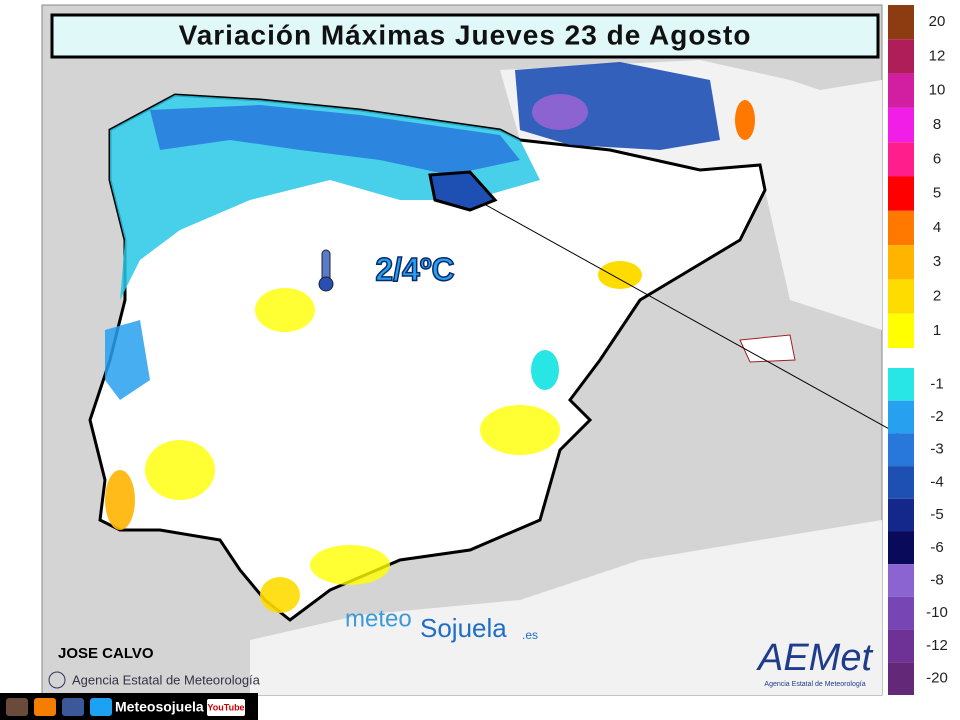 The image size is (960, 720). I want to click on copyright-icon, so click(57, 680).